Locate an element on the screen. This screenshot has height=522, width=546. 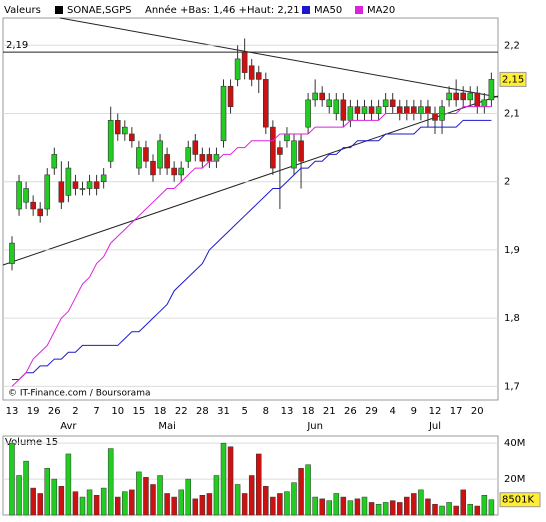
x-tick-label: 20 is located at coordinates (477, 411).